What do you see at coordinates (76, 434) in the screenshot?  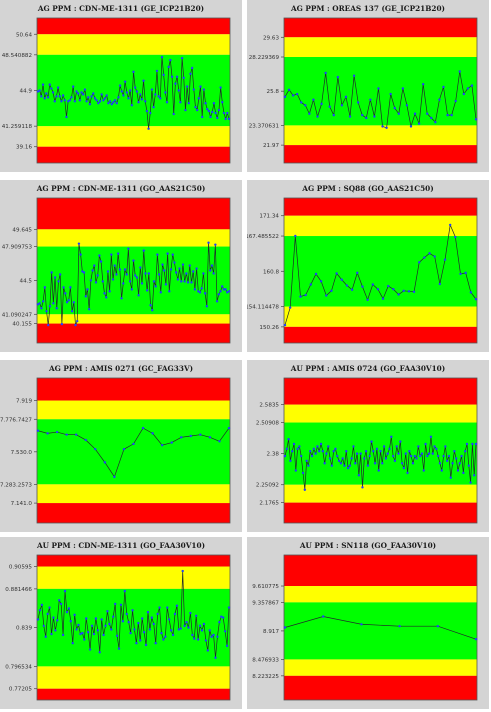 I see `chart-5-point` at bounding box center [76, 434].